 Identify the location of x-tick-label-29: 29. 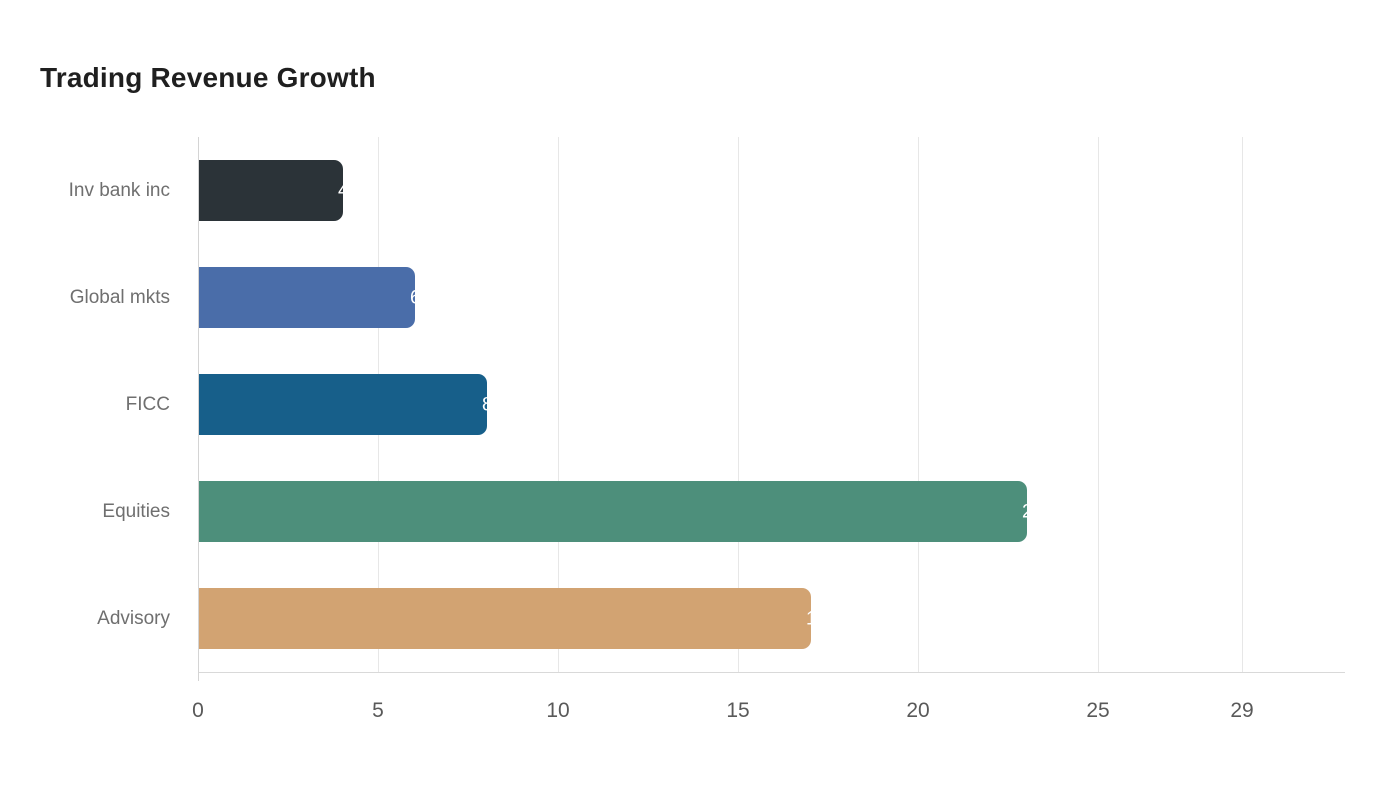
(1242, 710).